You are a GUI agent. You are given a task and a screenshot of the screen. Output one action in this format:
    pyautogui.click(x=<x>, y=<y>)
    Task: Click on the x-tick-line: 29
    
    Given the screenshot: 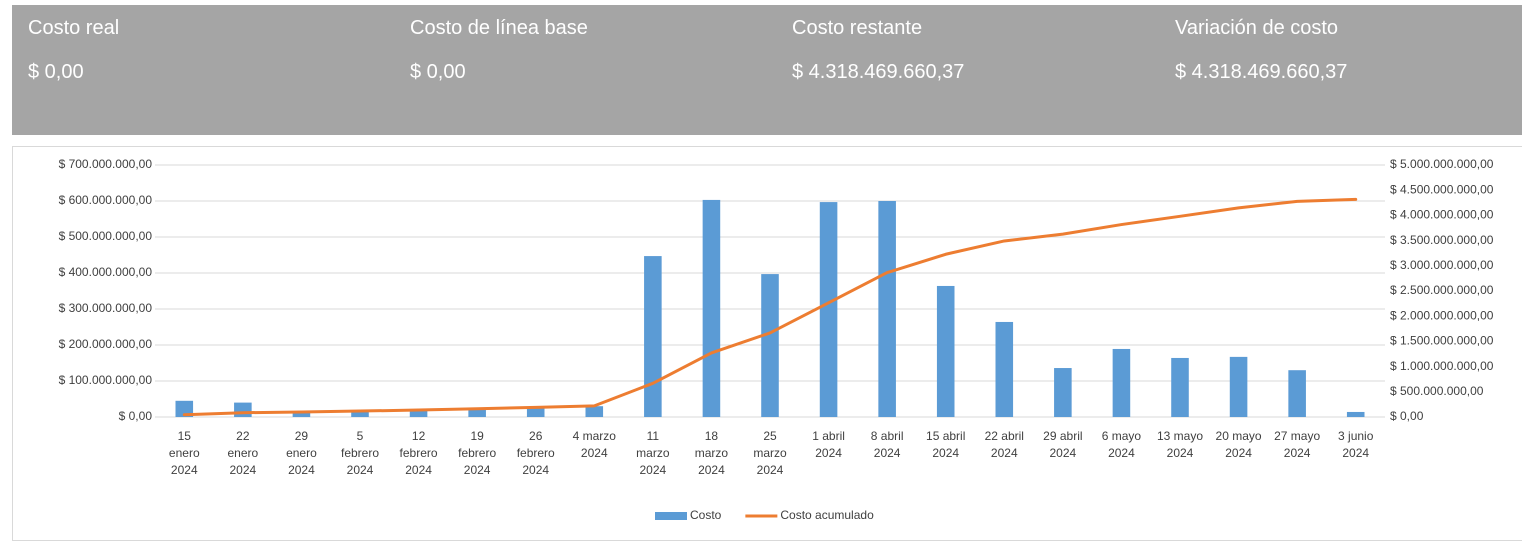 What is the action you would take?
    pyautogui.click(x=302, y=436)
    